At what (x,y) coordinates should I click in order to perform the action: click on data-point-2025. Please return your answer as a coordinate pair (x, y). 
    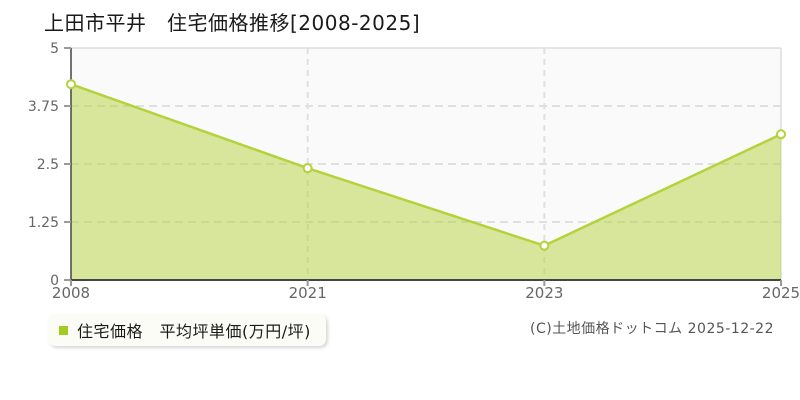
    Looking at the image, I should click on (781, 134).